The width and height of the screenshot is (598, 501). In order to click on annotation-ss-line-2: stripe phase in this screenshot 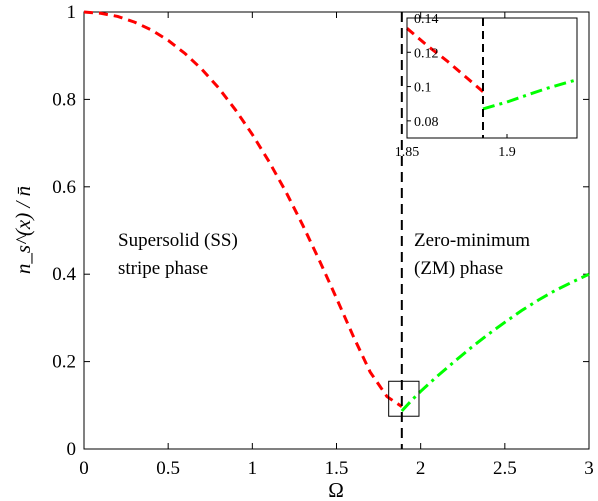, I will do `click(163, 268)`.